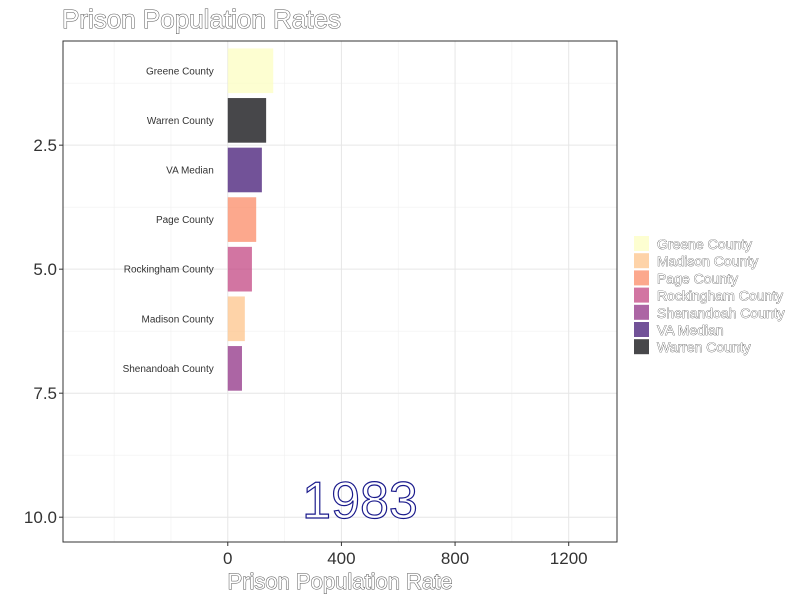 This screenshot has width=800, height=600. What do you see at coordinates (720, 296) in the screenshot?
I see `legend-label: Rockingham County` at bounding box center [720, 296].